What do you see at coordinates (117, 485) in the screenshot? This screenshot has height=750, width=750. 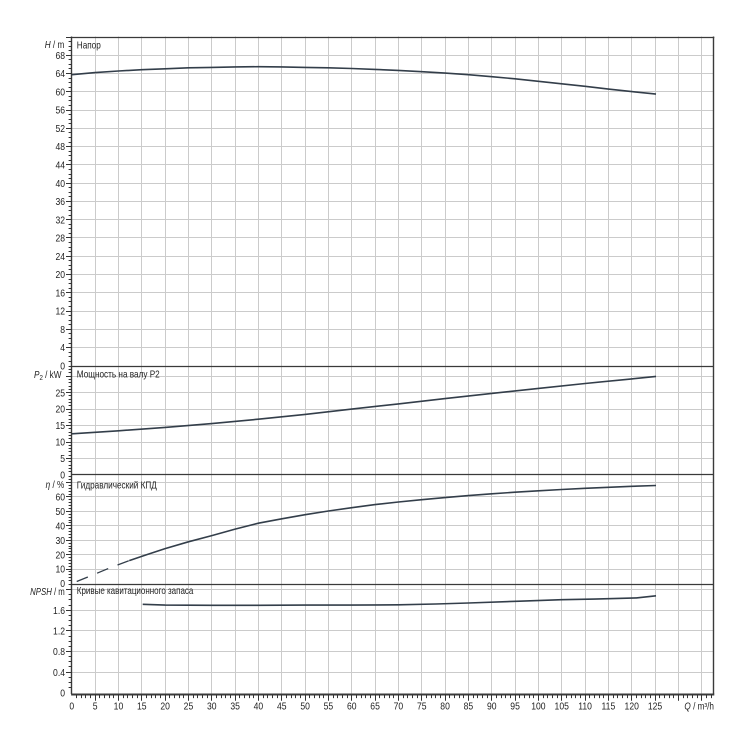 I see `svg-text: Гидравлический КПД` at bounding box center [117, 485].